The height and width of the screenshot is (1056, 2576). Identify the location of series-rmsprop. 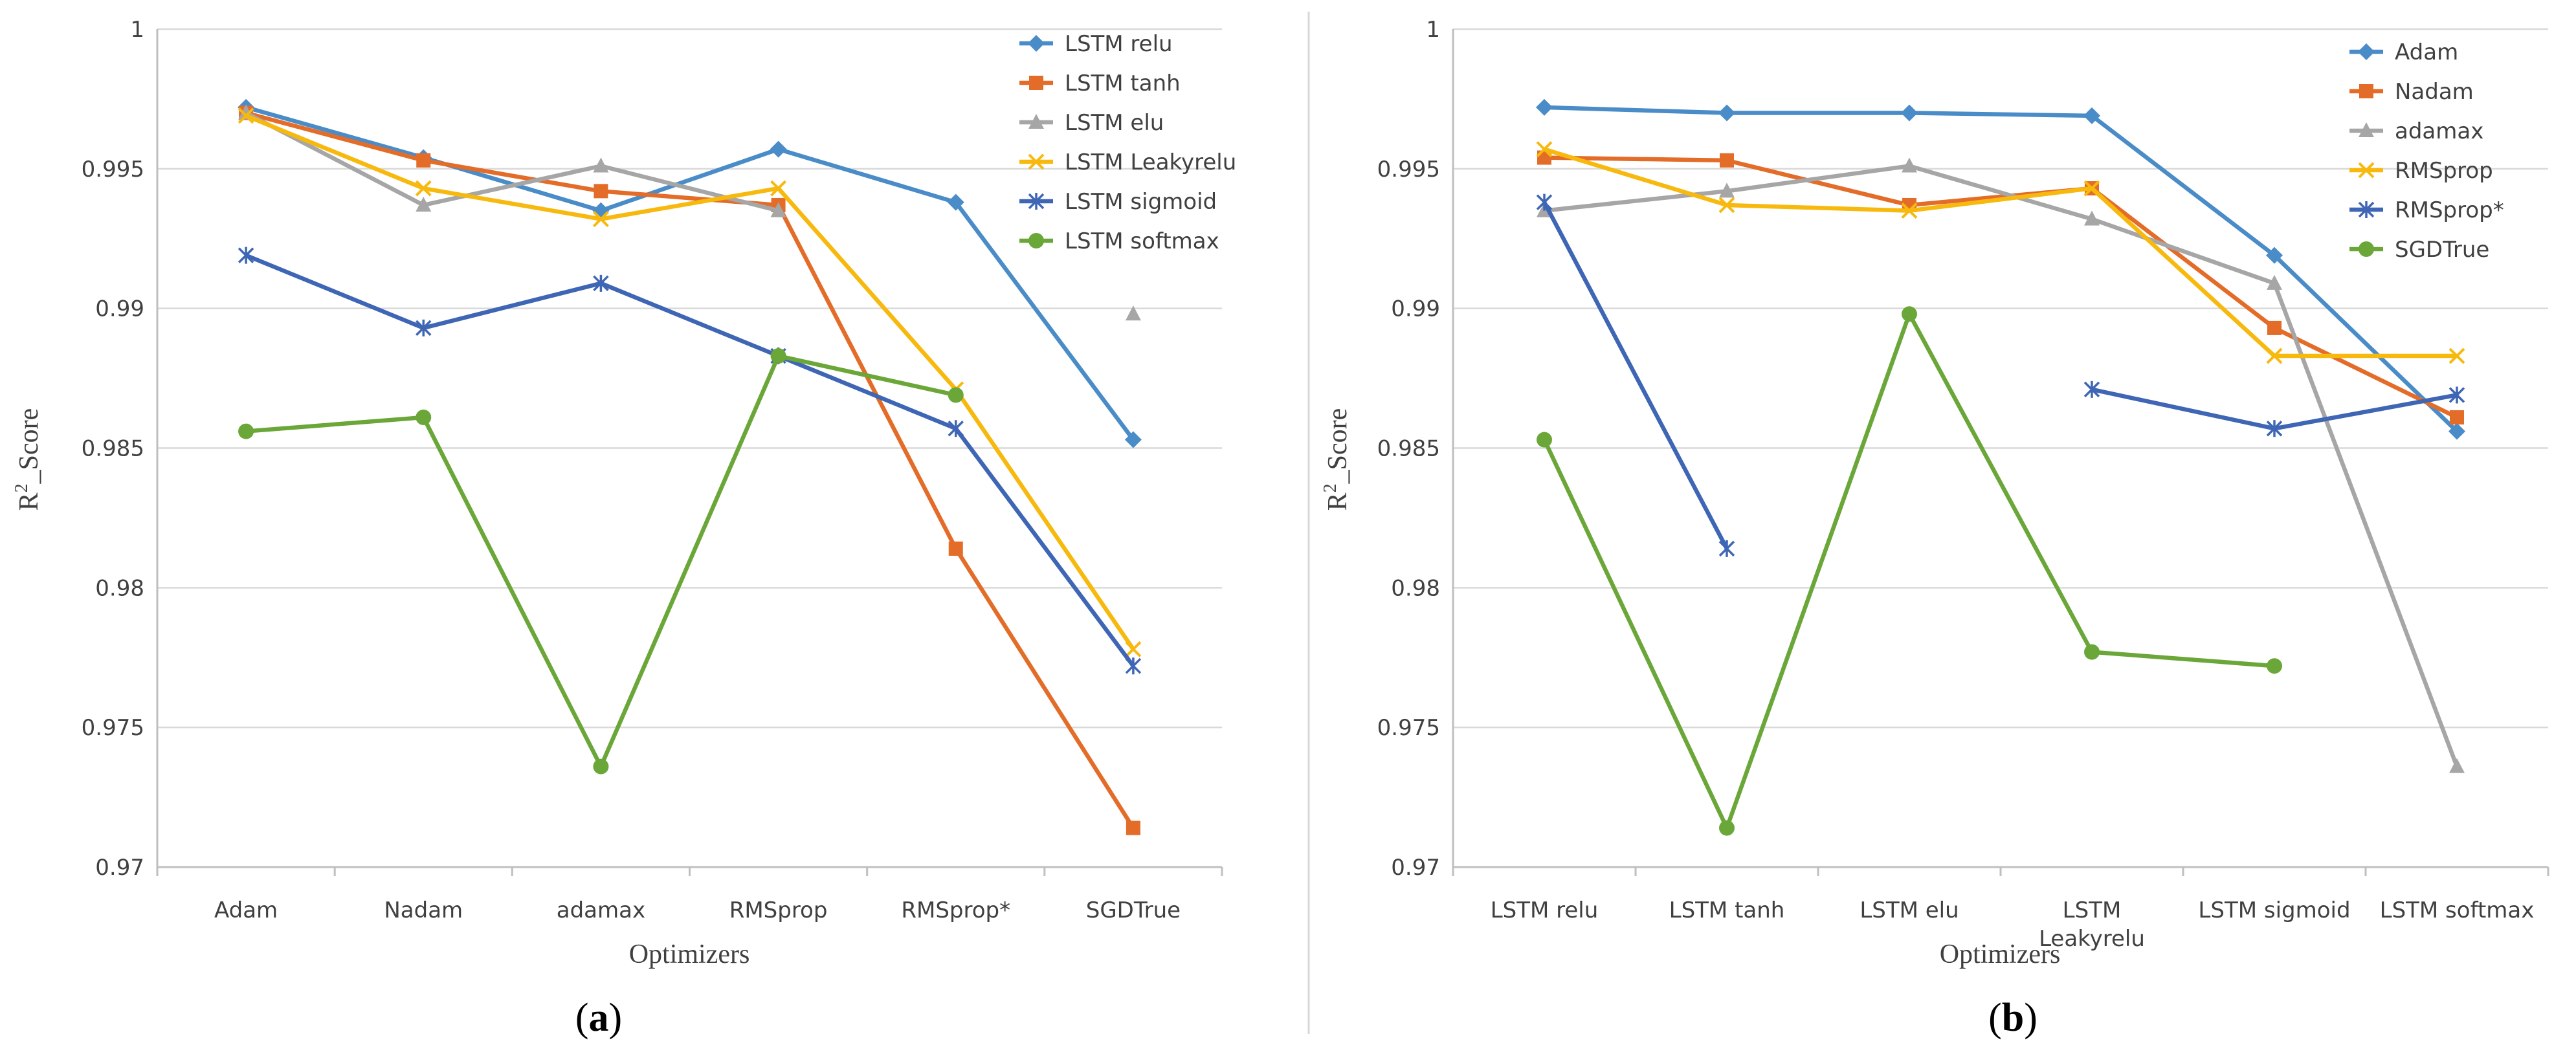
(2000, 375).